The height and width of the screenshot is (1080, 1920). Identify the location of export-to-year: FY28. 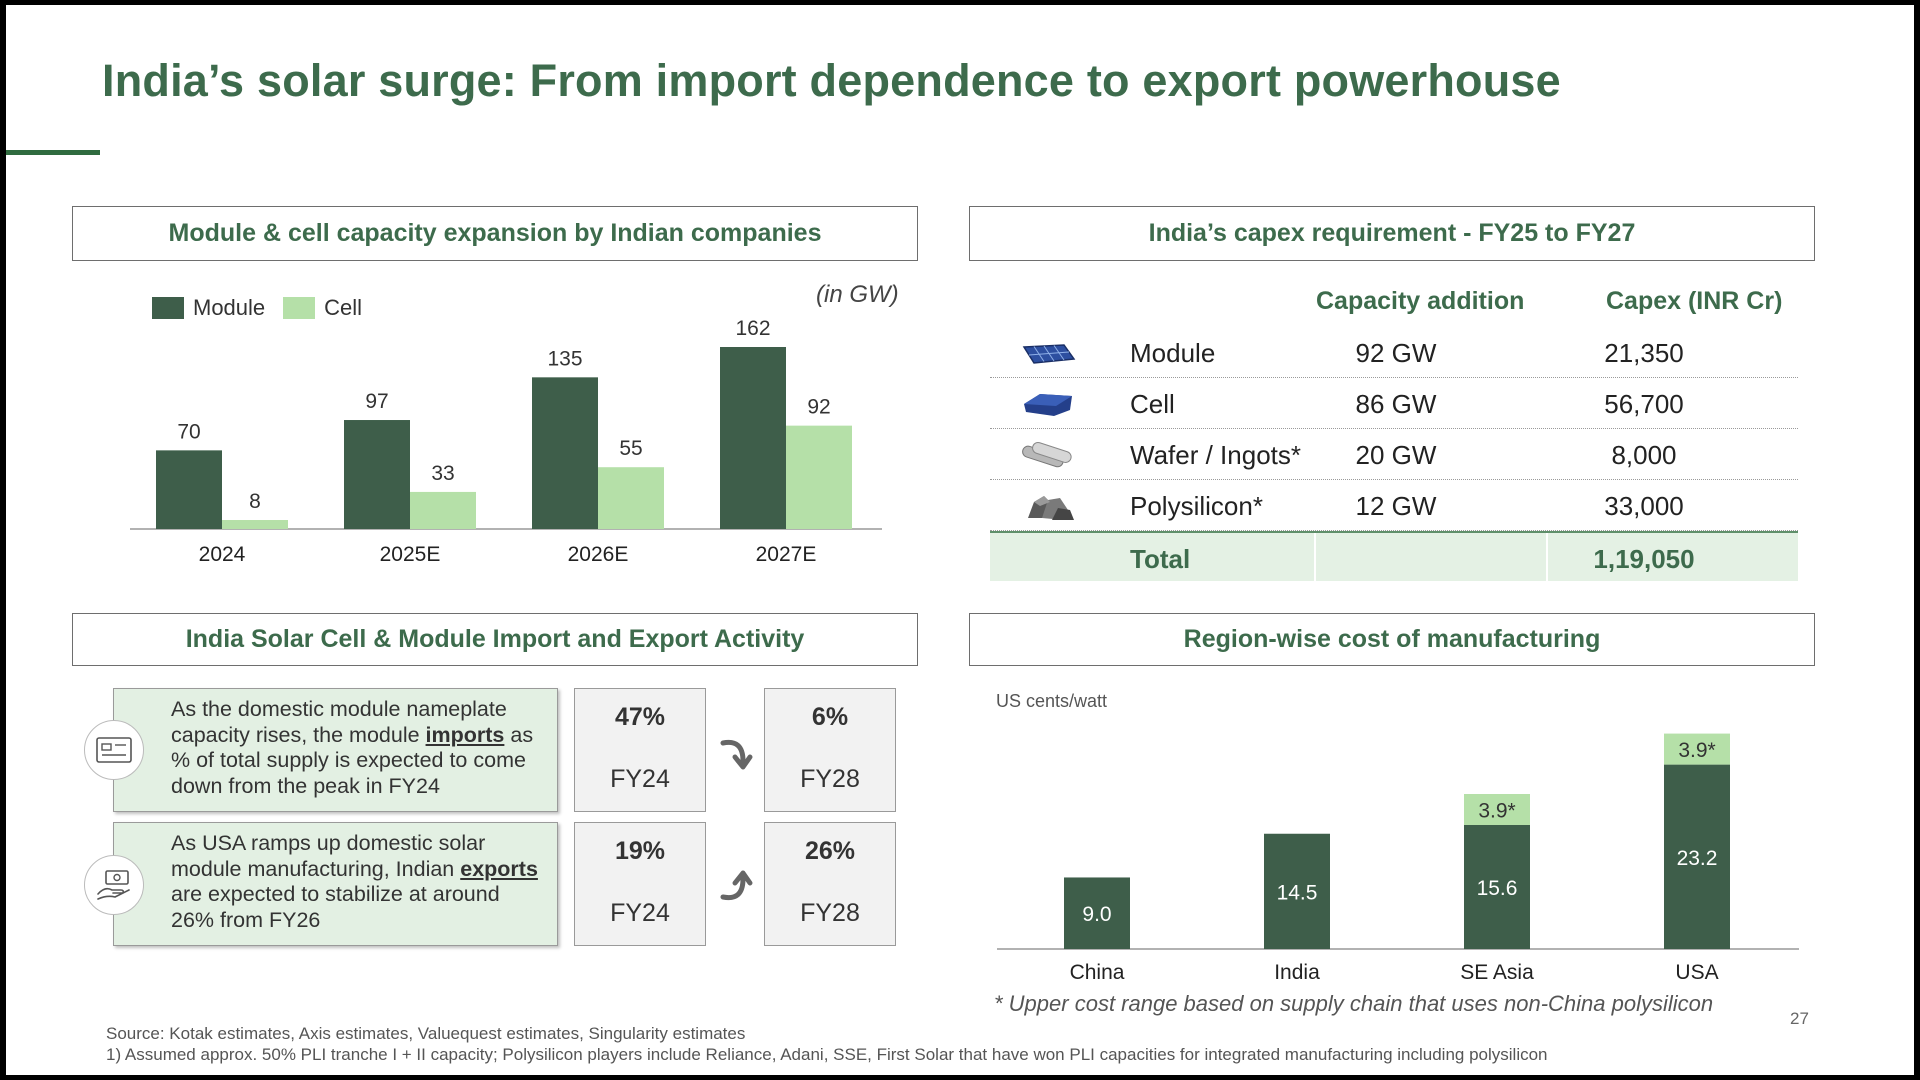
(830, 913).